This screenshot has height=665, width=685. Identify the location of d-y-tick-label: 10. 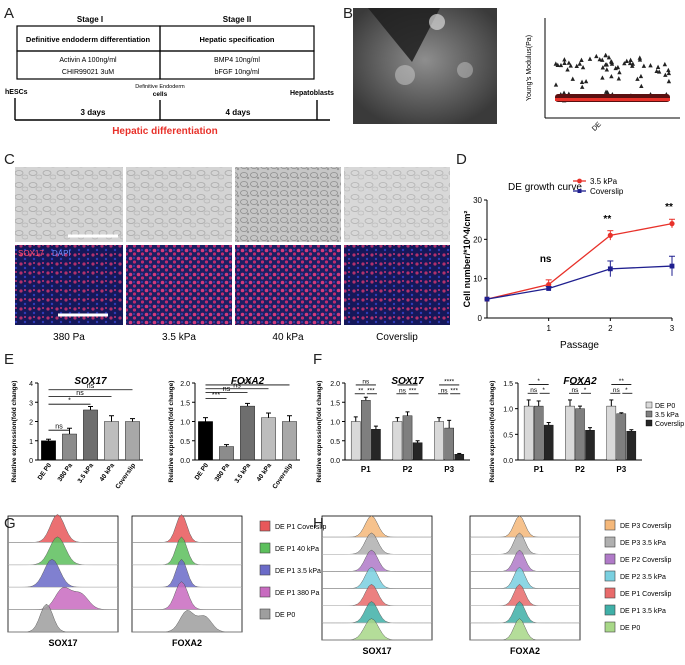
(477, 279).